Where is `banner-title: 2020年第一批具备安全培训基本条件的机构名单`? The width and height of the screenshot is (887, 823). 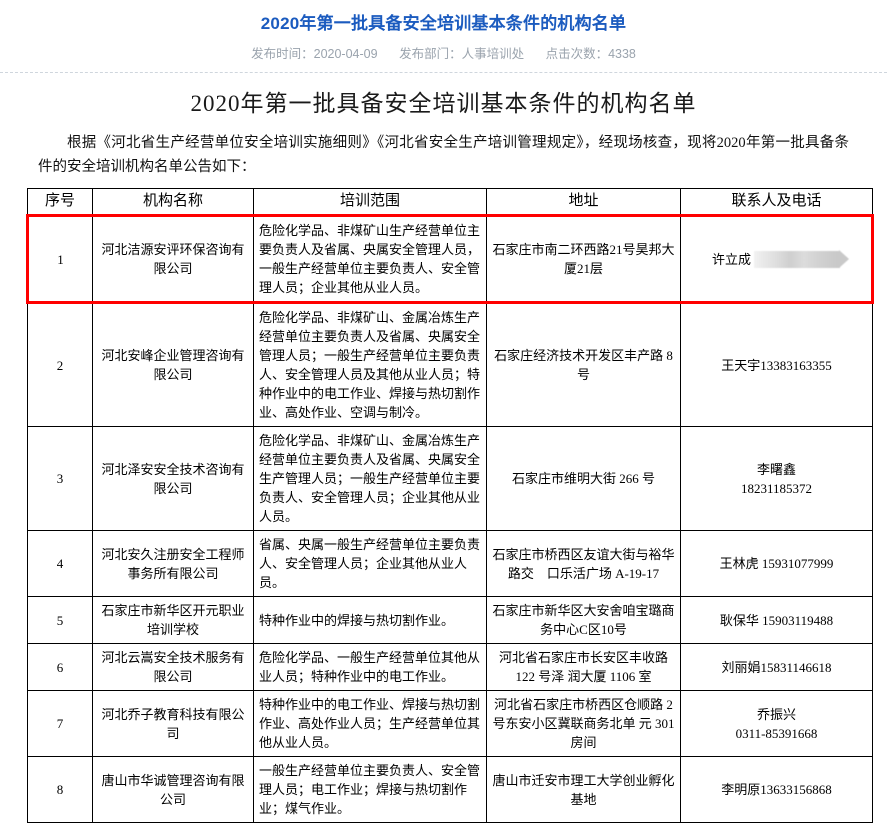 banner-title: 2020年第一批具备安全培训基本条件的机构名单 is located at coordinates (443, 23).